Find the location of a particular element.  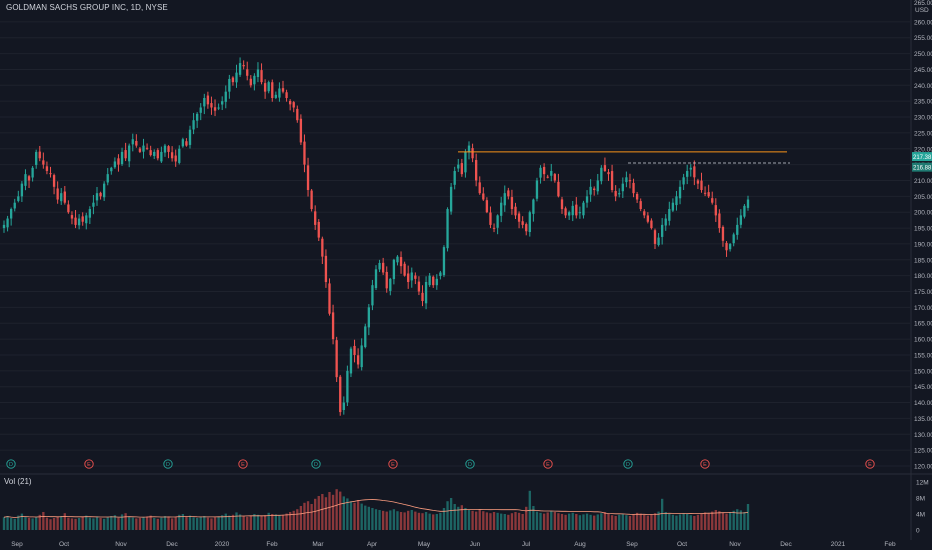

price-tick-label: 120.00 is located at coordinates (923, 467).